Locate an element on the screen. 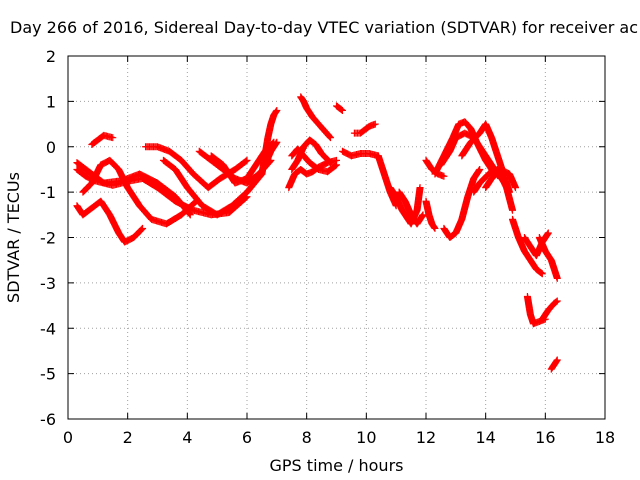 Image resolution: width=640 pixels, height=480 pixels. y-tick-label: -3 is located at coordinates (48, 283).